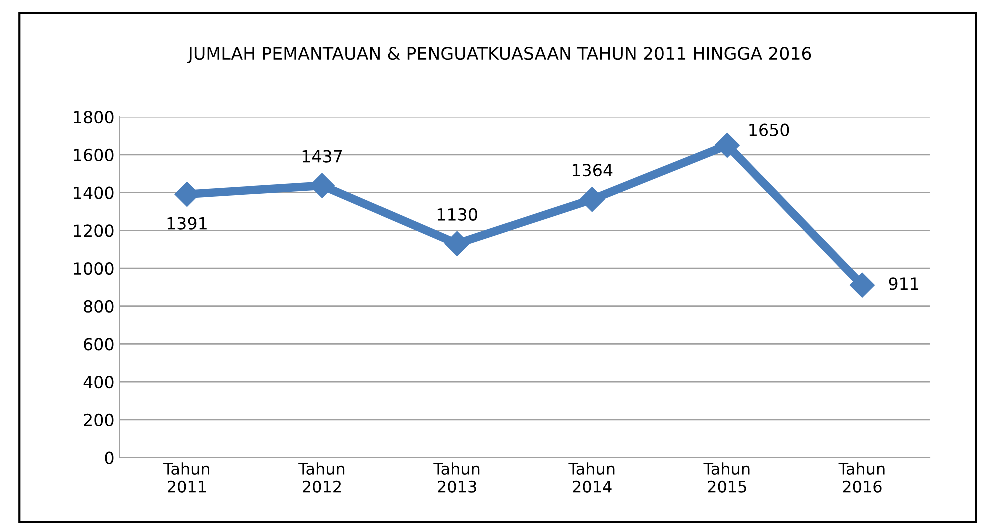 The height and width of the screenshot is (525, 981). Describe the element at coordinates (322, 156) in the screenshot. I see `data-label: 1437` at that location.